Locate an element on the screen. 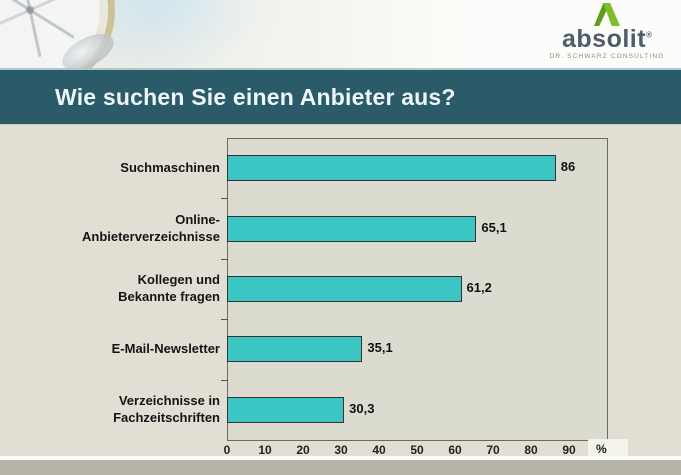 This screenshot has height=475, width=681. value-label: 30,3 is located at coordinates (362, 408).